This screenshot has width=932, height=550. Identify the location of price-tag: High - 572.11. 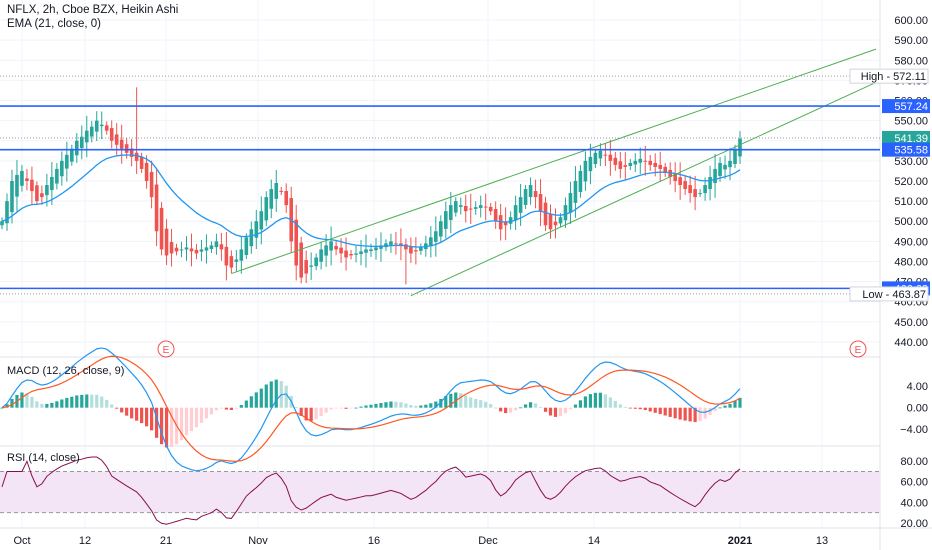
(889, 76).